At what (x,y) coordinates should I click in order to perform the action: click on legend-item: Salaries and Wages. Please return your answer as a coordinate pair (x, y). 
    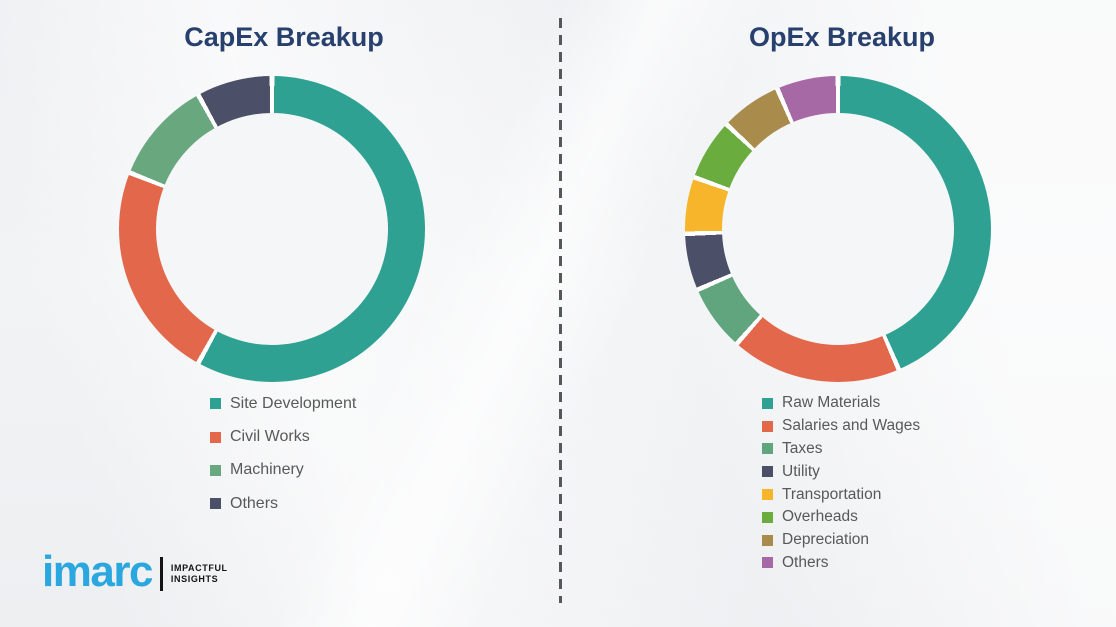
    Looking at the image, I should click on (841, 426).